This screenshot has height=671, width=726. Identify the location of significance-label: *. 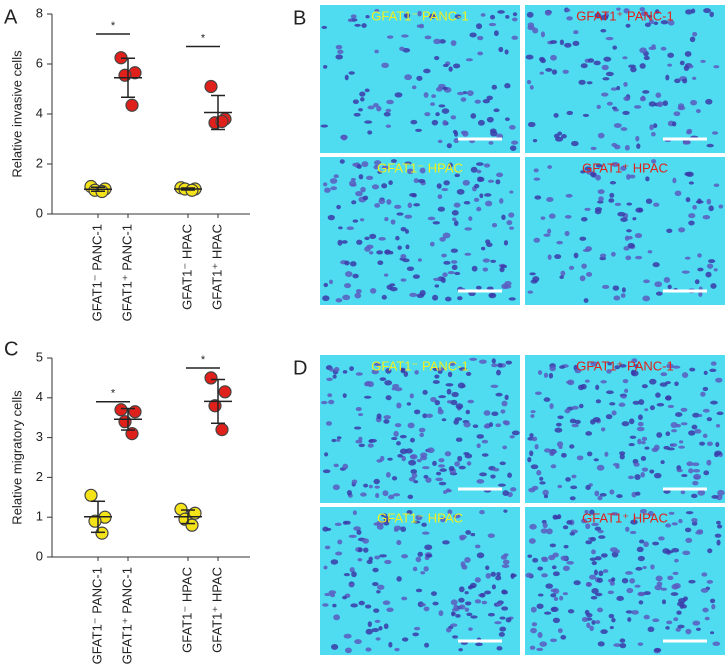
(113, 394).